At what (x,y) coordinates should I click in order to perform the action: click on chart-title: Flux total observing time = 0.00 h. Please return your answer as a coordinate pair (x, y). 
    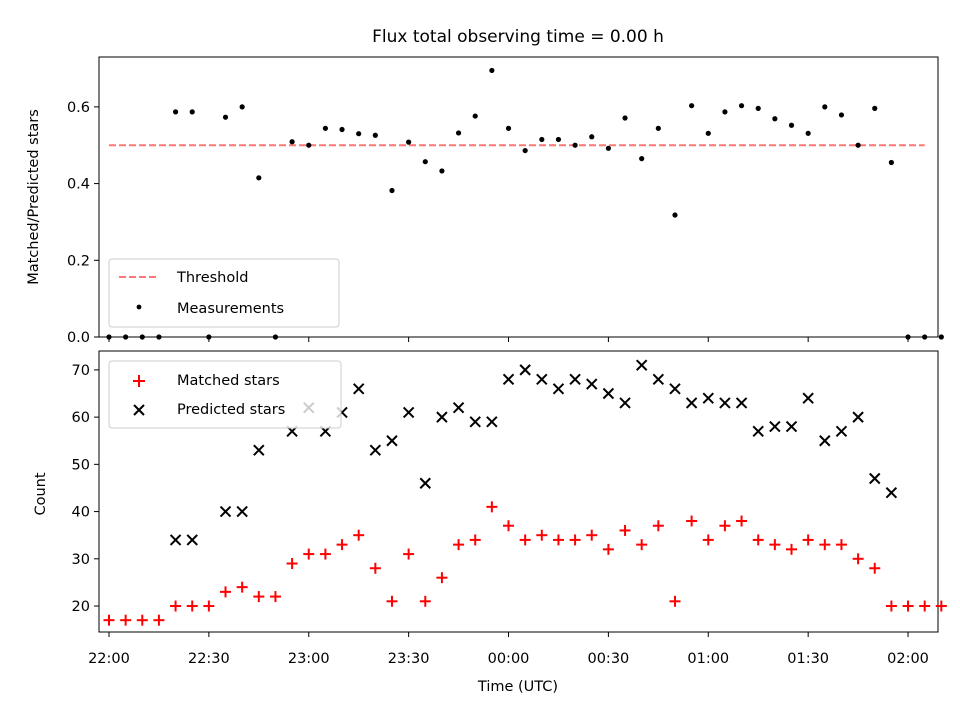
    Looking at the image, I should click on (518, 37).